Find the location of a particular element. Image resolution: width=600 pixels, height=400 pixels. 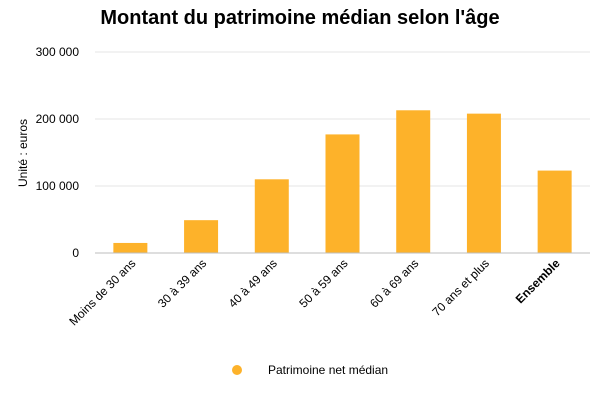

y-axis-ticks: 0 100 000 200 000 300 000 is located at coordinates (58, 152).